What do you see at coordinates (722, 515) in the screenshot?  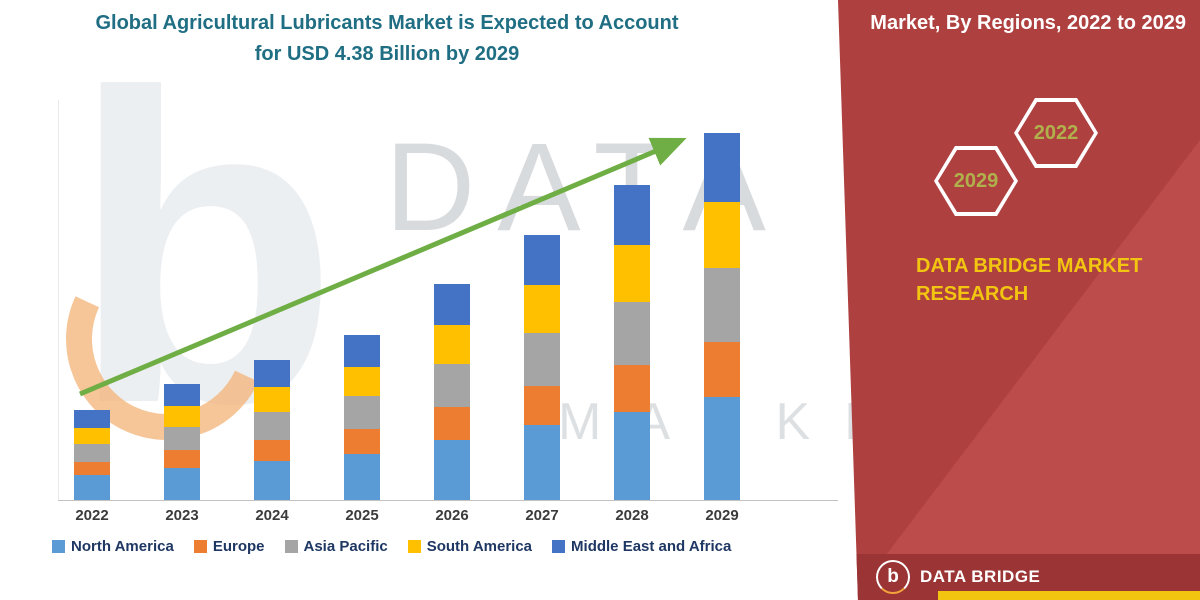 I see `x-axis-label: 2029` at bounding box center [722, 515].